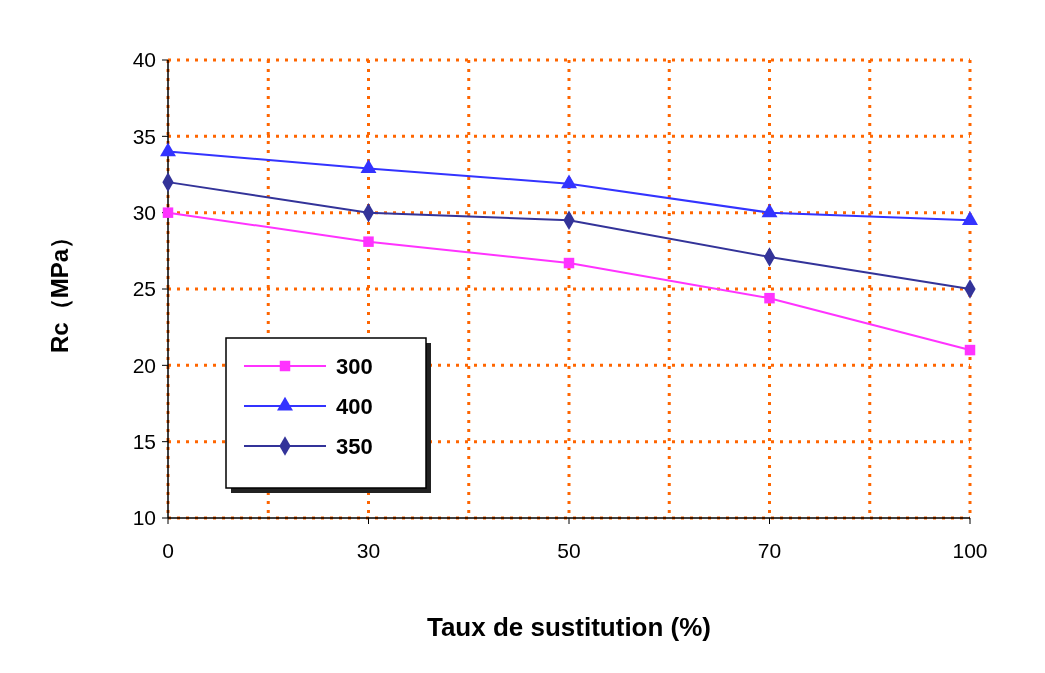  What do you see at coordinates (970, 550) in the screenshot?
I see `x-tick-label: 100` at bounding box center [970, 550].